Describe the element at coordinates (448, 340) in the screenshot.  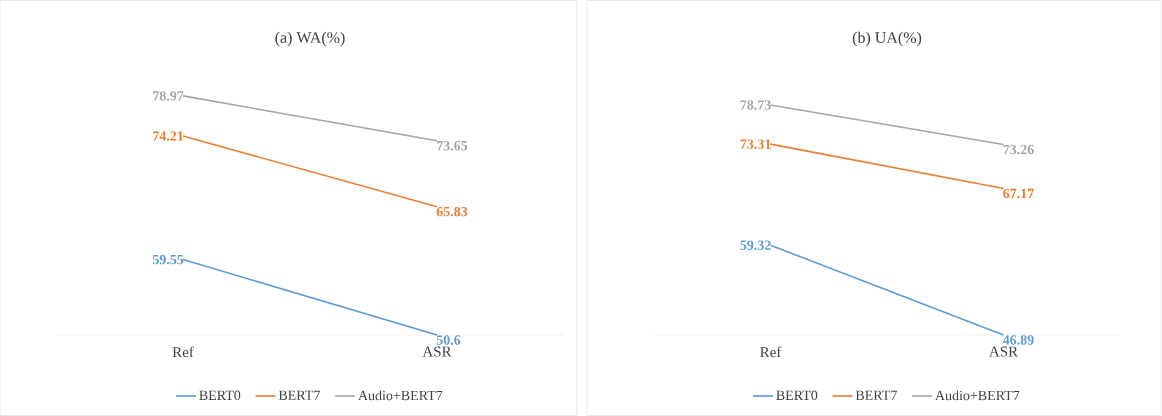
I see `data-label: 50.6` at that location.